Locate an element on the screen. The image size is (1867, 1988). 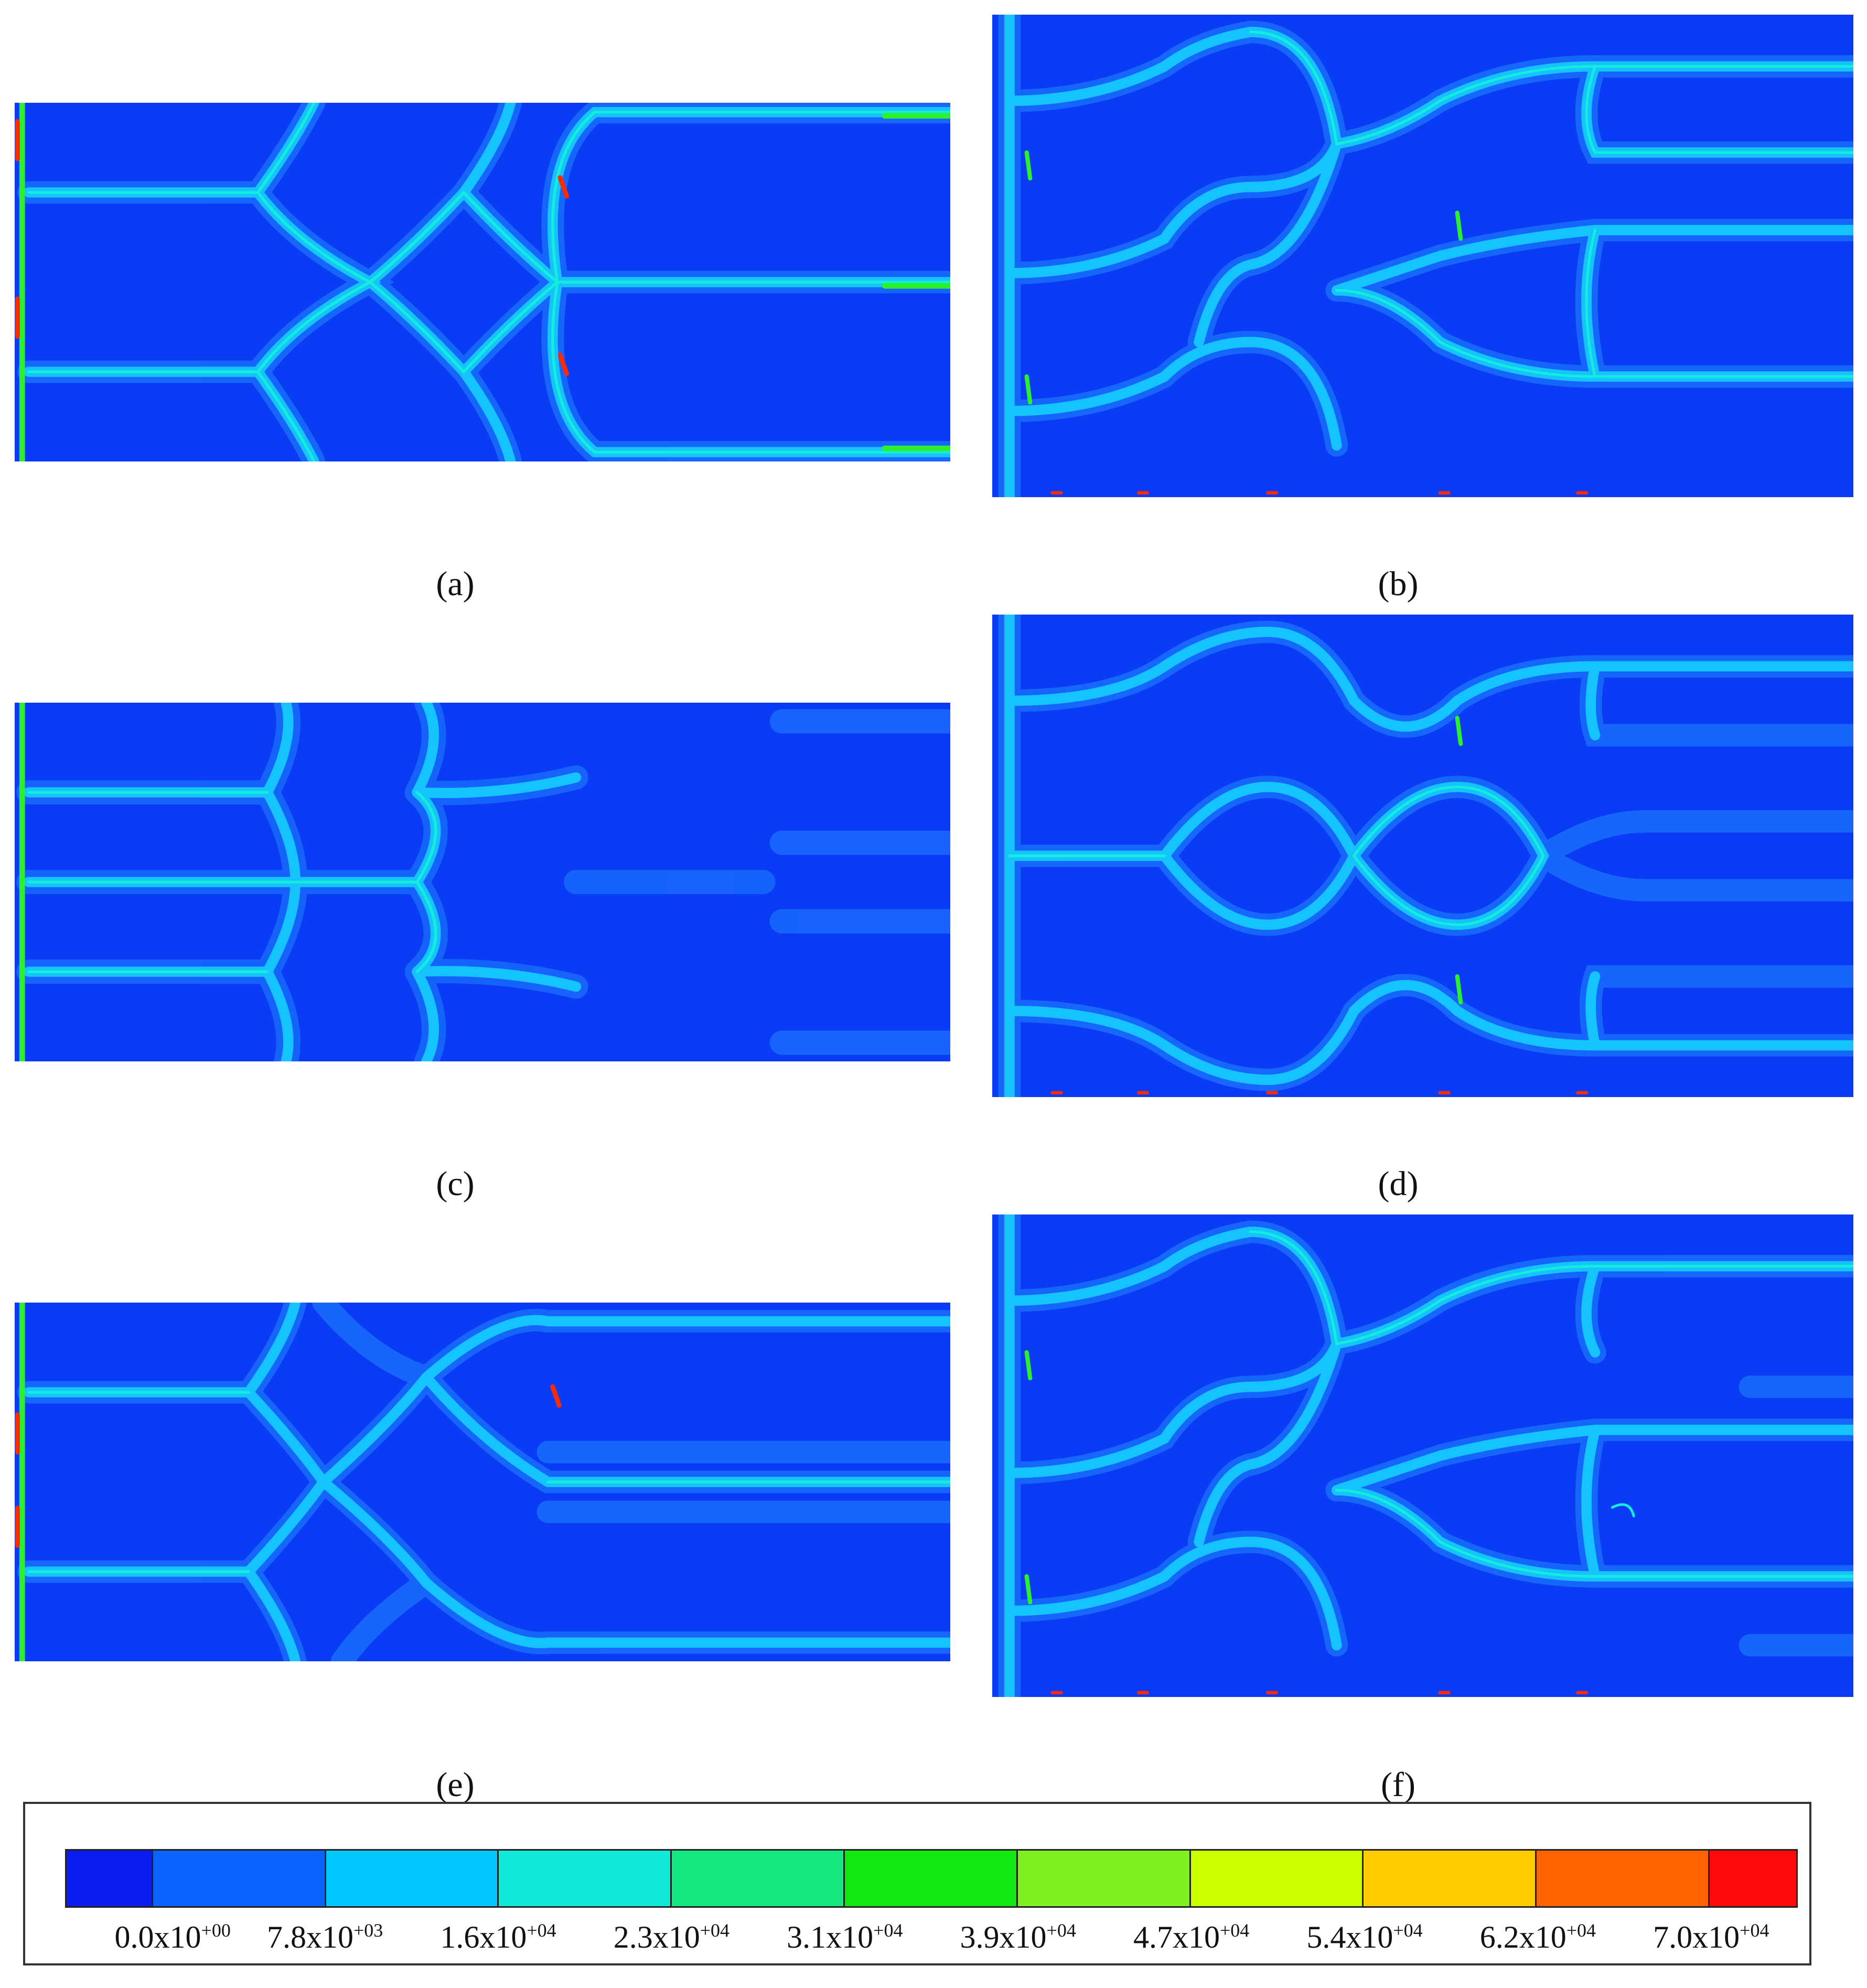
contour-panel-f is located at coordinates (1423, 1456).